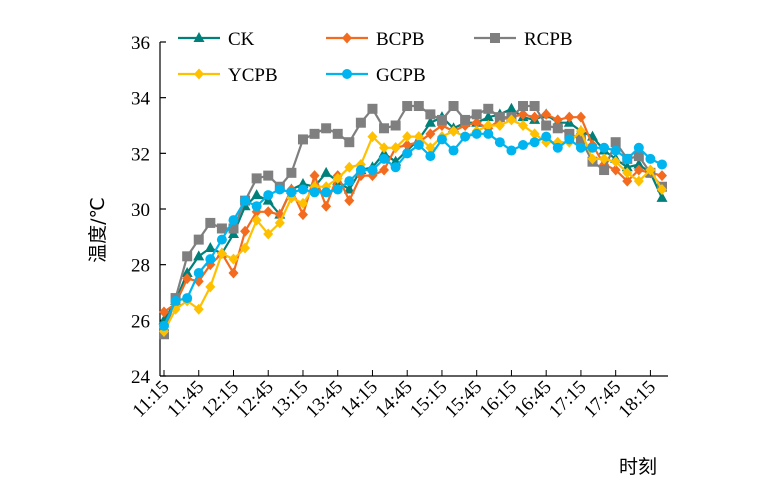 The height and width of the screenshot is (483, 762). Describe the element at coordinates (148, 210) in the screenshot. I see `y-ticks: 24 26 28 30 32 34 36` at that location.